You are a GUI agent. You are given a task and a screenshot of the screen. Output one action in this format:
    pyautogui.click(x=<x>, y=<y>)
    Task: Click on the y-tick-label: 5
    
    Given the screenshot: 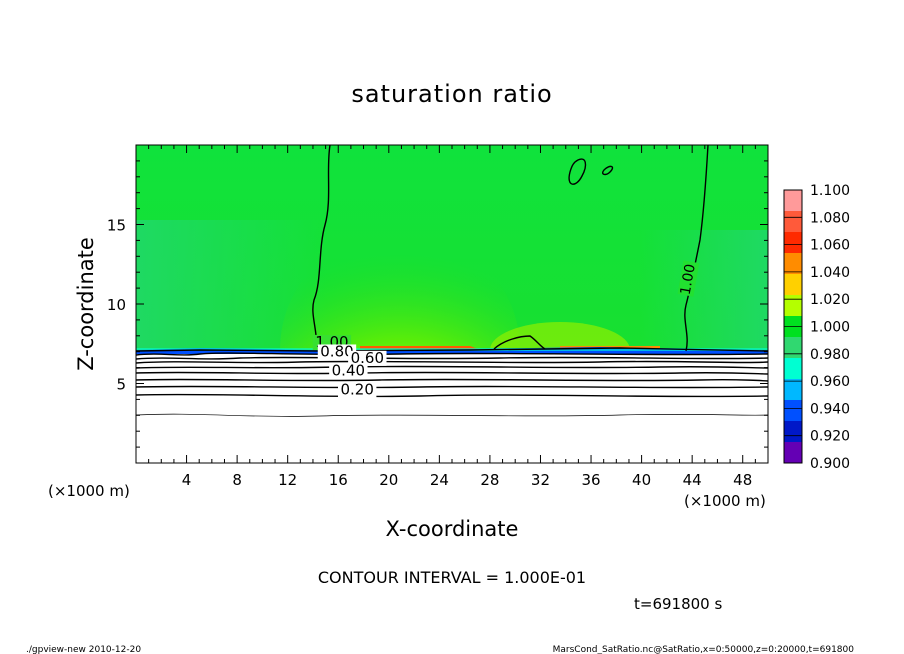 What is the action you would take?
    pyautogui.click(x=121, y=385)
    